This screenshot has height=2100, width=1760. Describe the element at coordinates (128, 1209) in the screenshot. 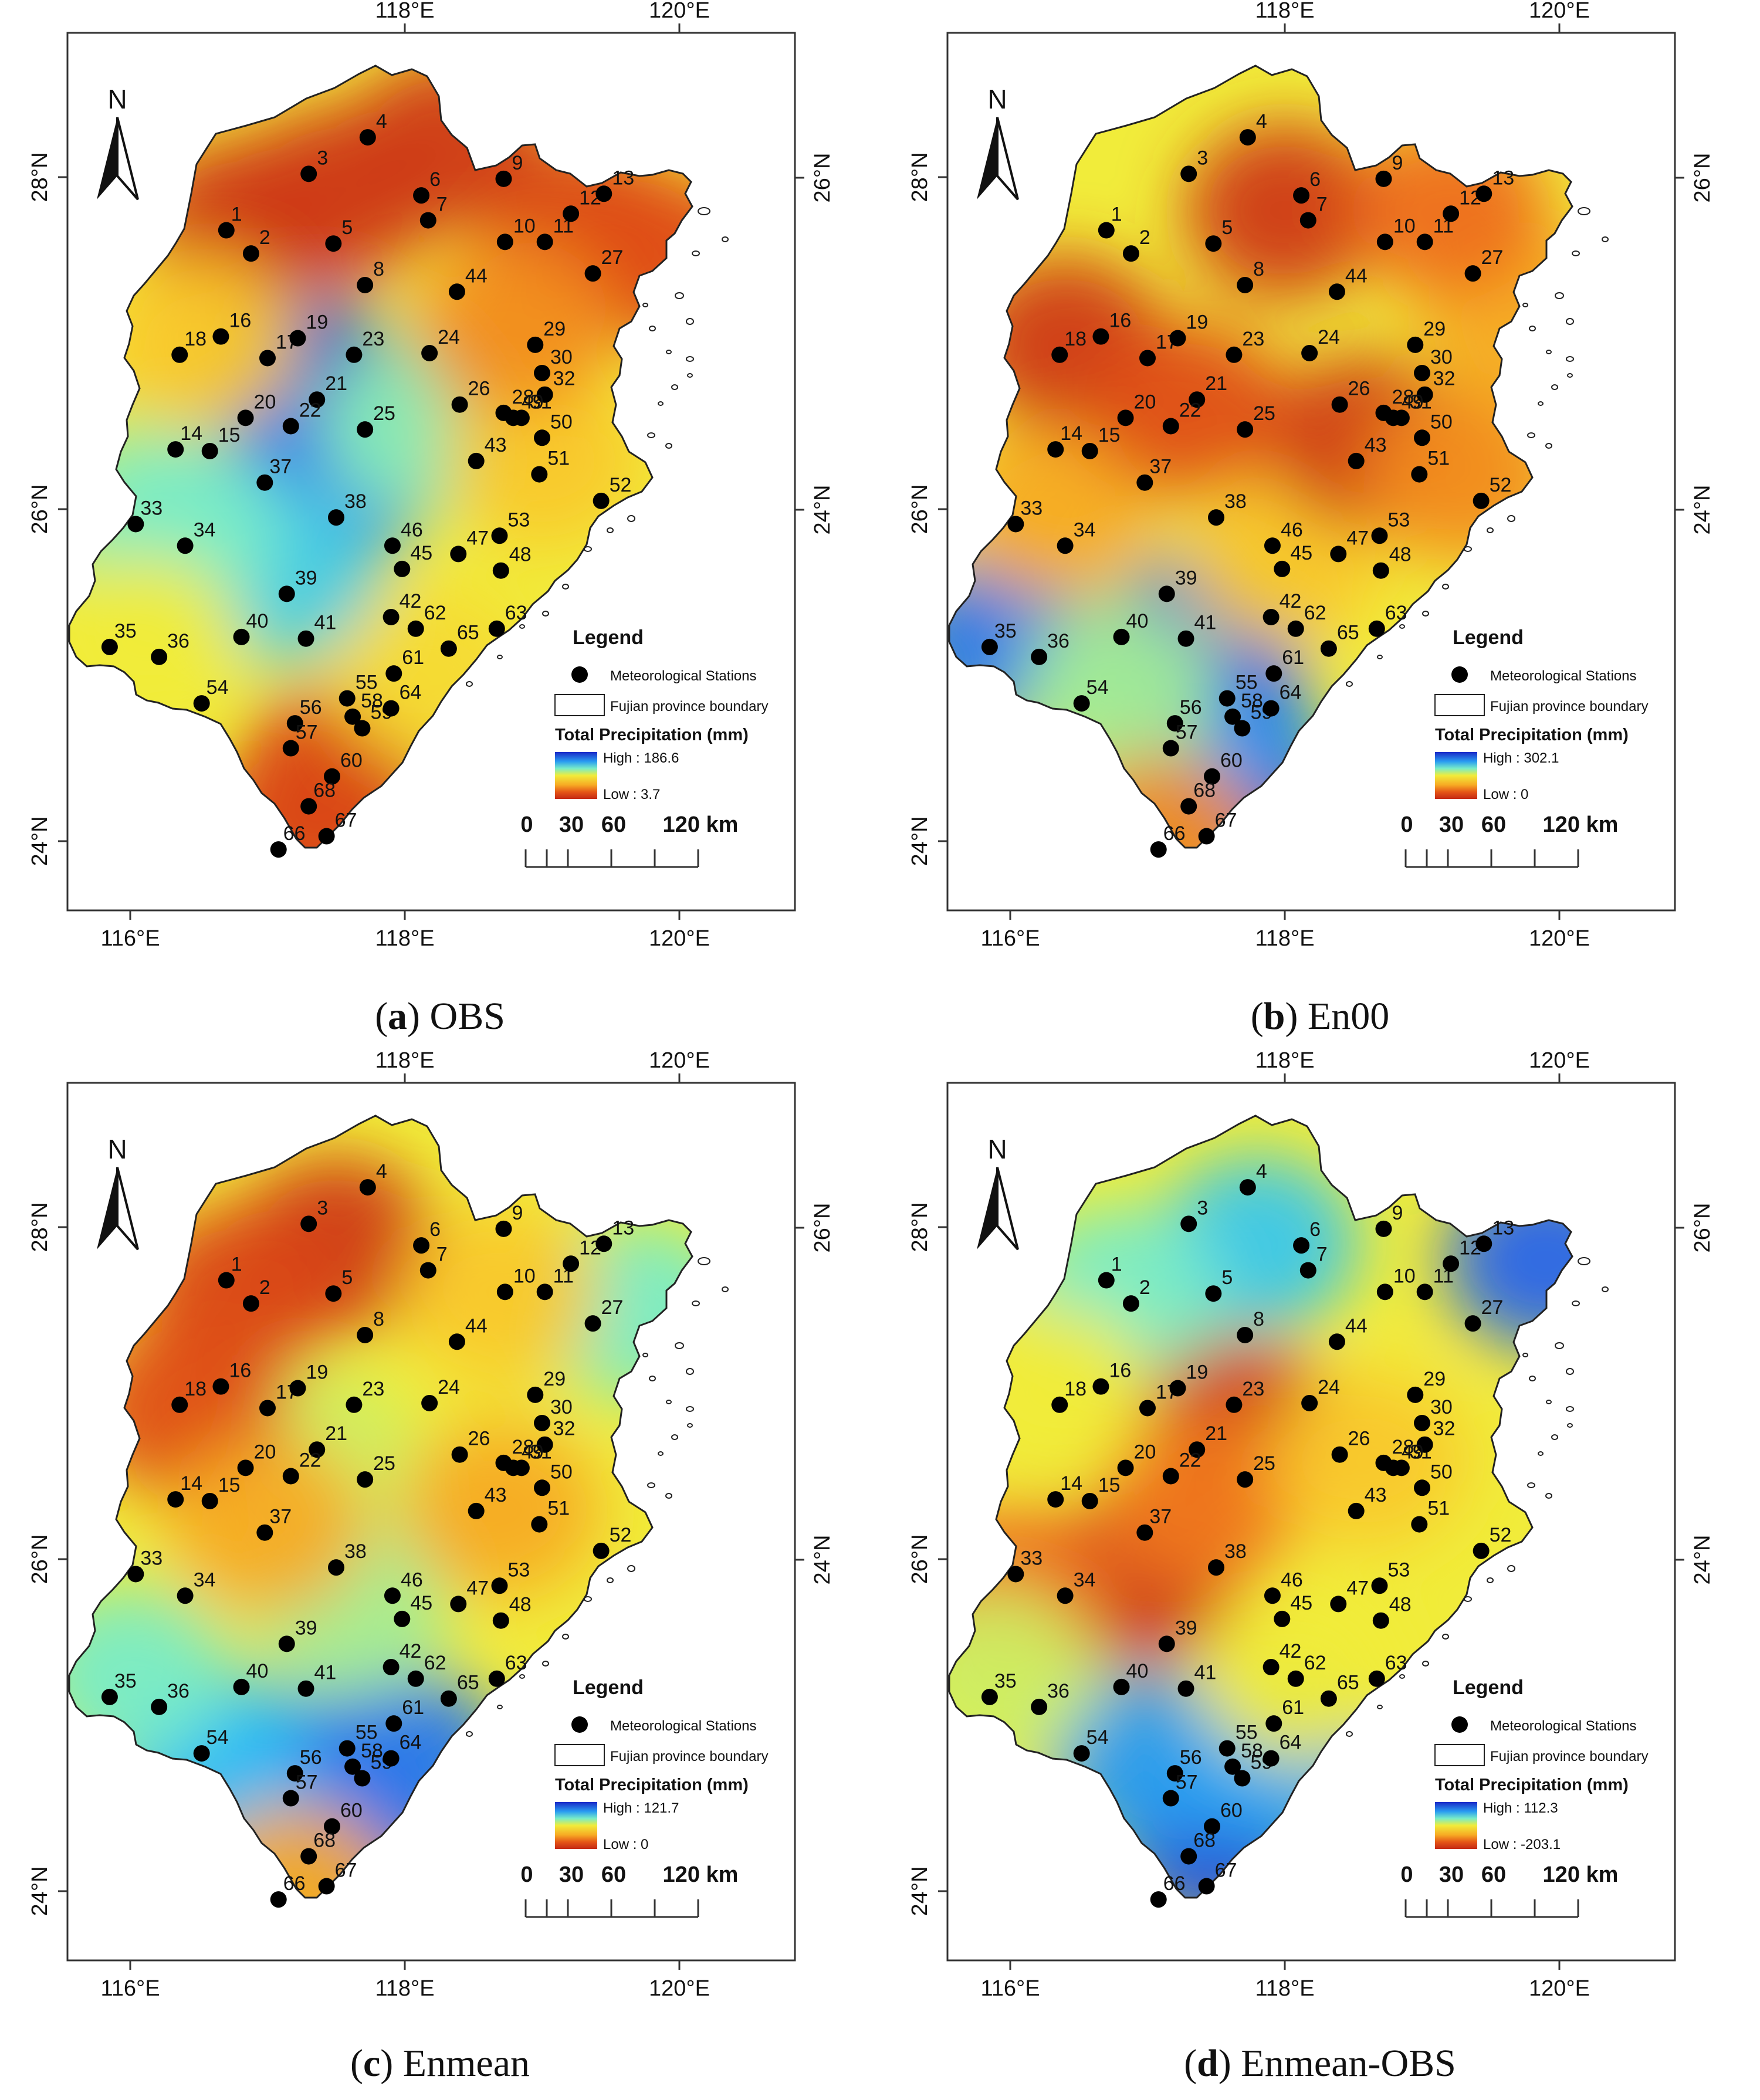

I see `north-arrow-right` at that location.